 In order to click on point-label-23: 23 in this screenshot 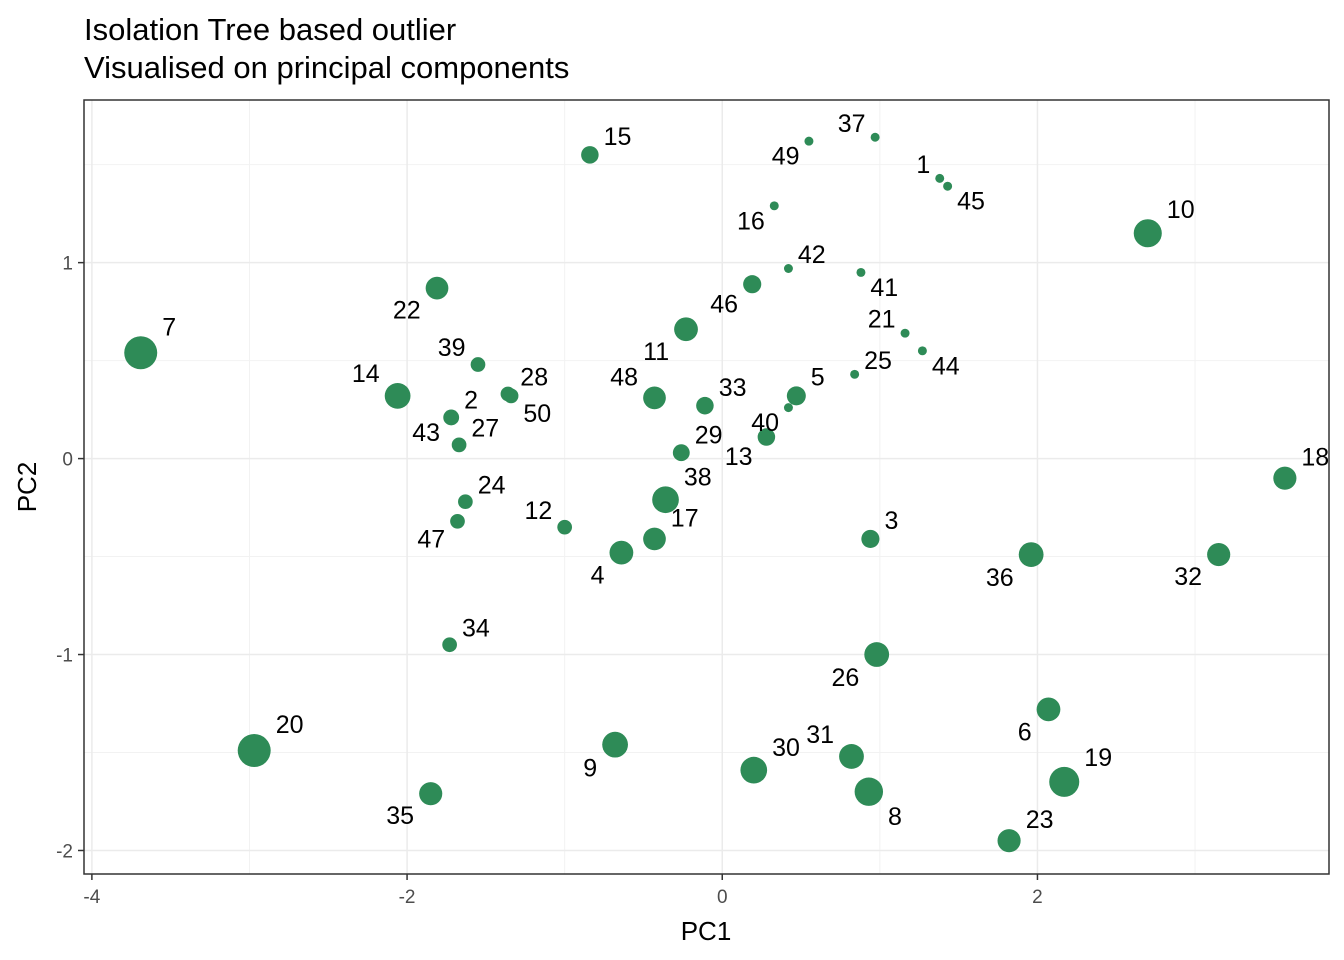, I will do `click(1040, 820)`.